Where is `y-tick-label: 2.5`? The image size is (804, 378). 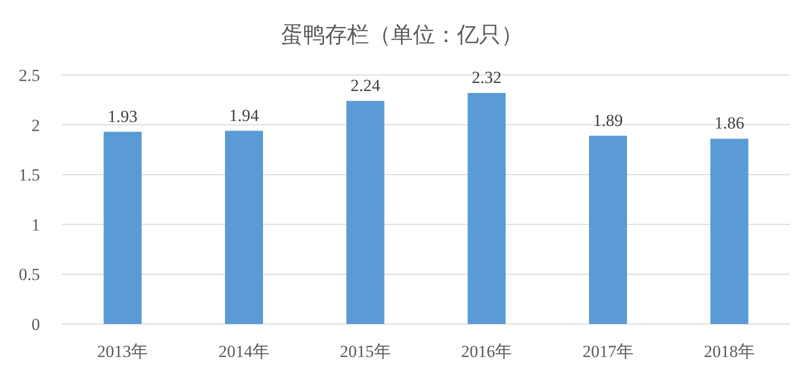
y-tick-label: 2.5 is located at coordinates (29, 75).